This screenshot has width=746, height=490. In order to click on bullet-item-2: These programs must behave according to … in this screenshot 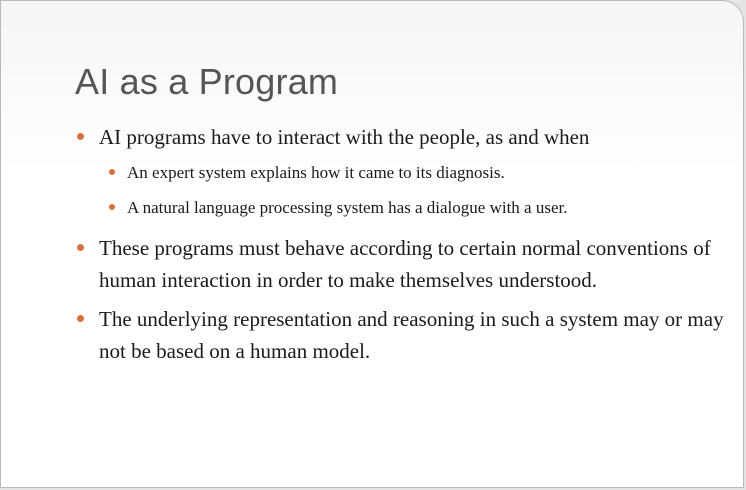, I will do `click(402, 264)`.